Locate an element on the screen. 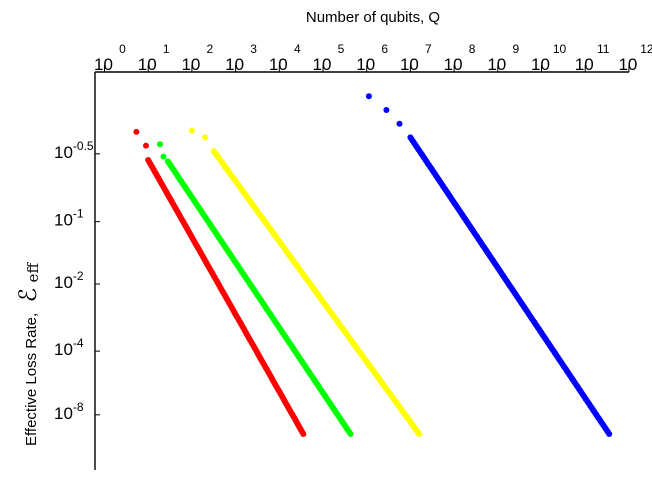 This screenshot has height=481, width=652. x-tick-label-exponent: 8 is located at coordinates (472, 49).